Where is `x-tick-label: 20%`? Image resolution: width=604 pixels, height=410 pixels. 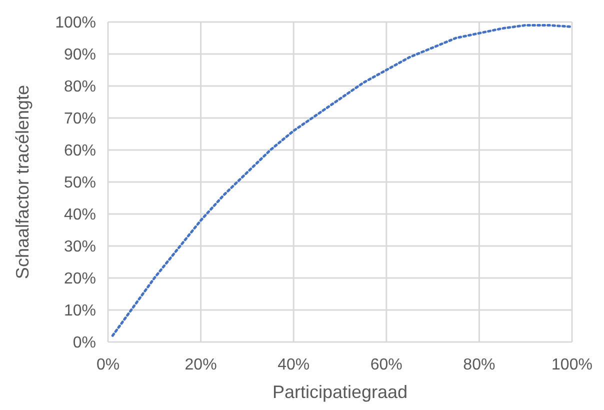 x-tick-label: 20% is located at coordinates (200, 365).